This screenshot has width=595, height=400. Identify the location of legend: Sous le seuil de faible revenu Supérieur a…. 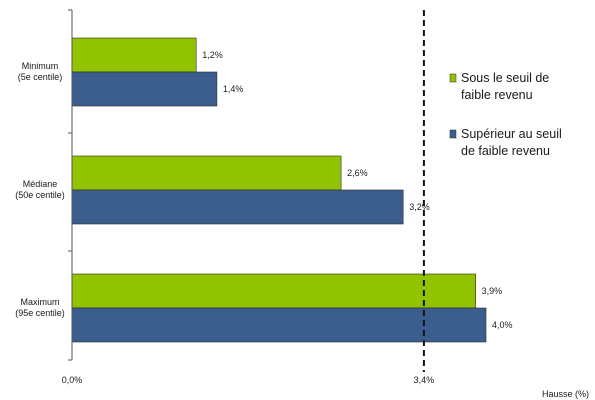
(505, 114).